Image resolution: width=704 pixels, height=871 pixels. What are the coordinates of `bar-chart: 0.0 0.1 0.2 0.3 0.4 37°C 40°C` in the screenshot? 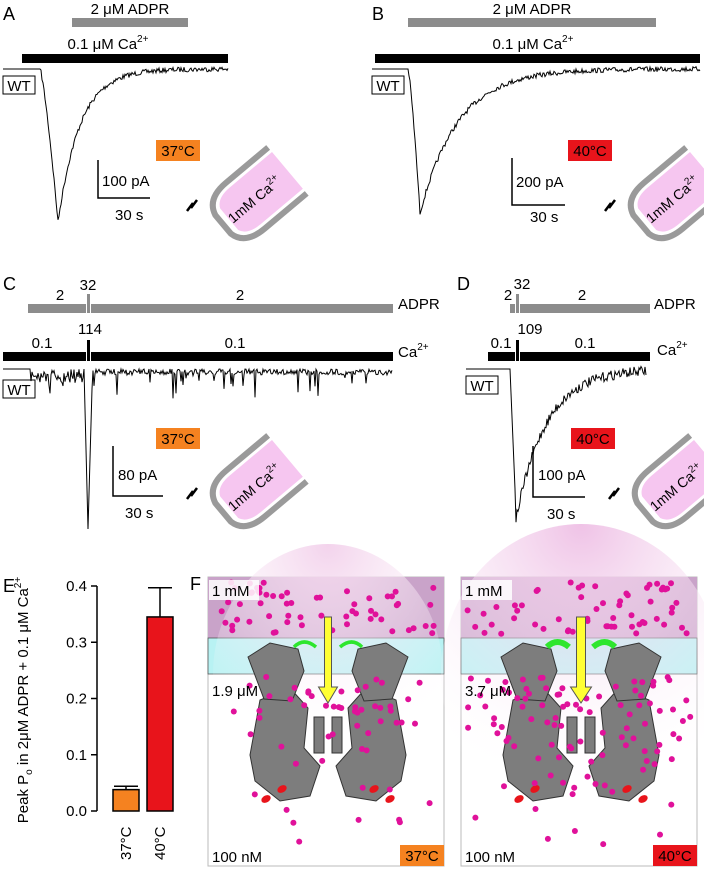 It's located at (120, 719).